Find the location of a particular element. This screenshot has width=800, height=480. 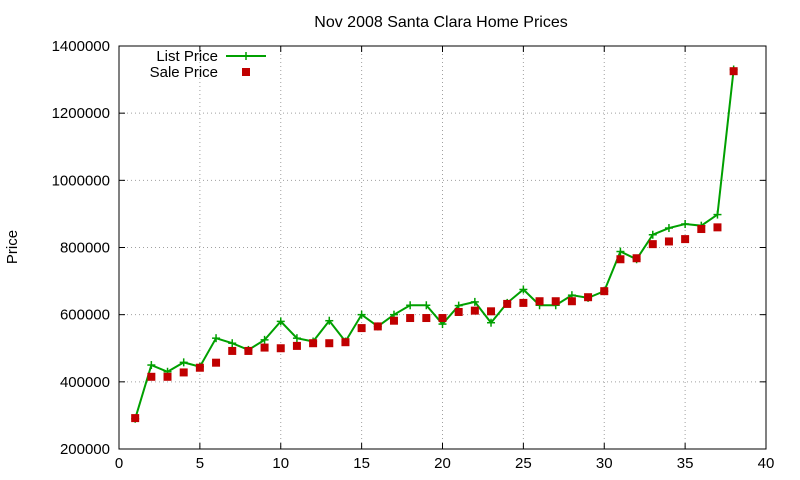

x-tick-label: 25 is located at coordinates (523, 463).